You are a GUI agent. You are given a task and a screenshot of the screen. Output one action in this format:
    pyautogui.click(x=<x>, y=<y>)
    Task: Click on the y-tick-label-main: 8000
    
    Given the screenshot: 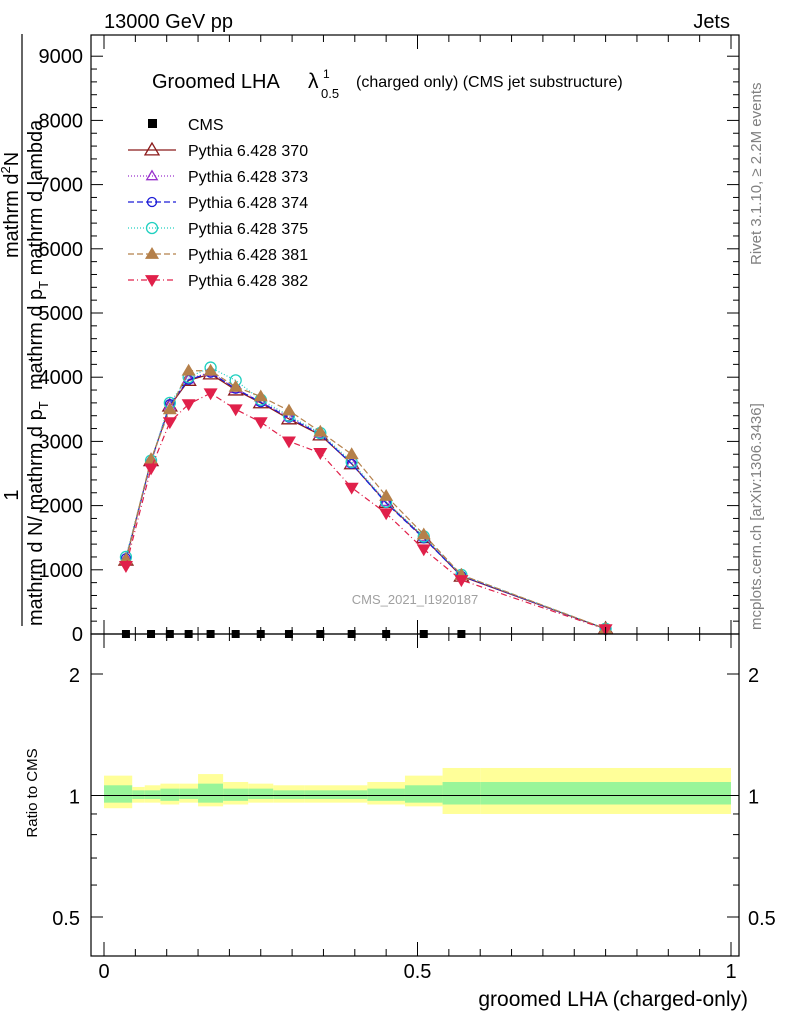 What is the action you would take?
    pyautogui.click(x=61, y=121)
    